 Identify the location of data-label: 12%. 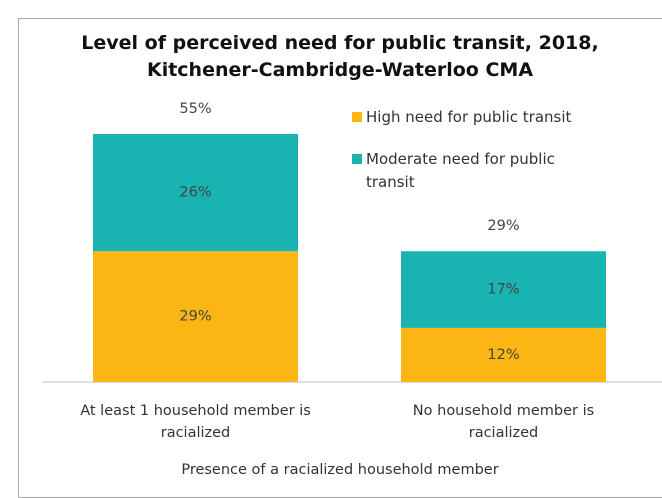
(503, 355).